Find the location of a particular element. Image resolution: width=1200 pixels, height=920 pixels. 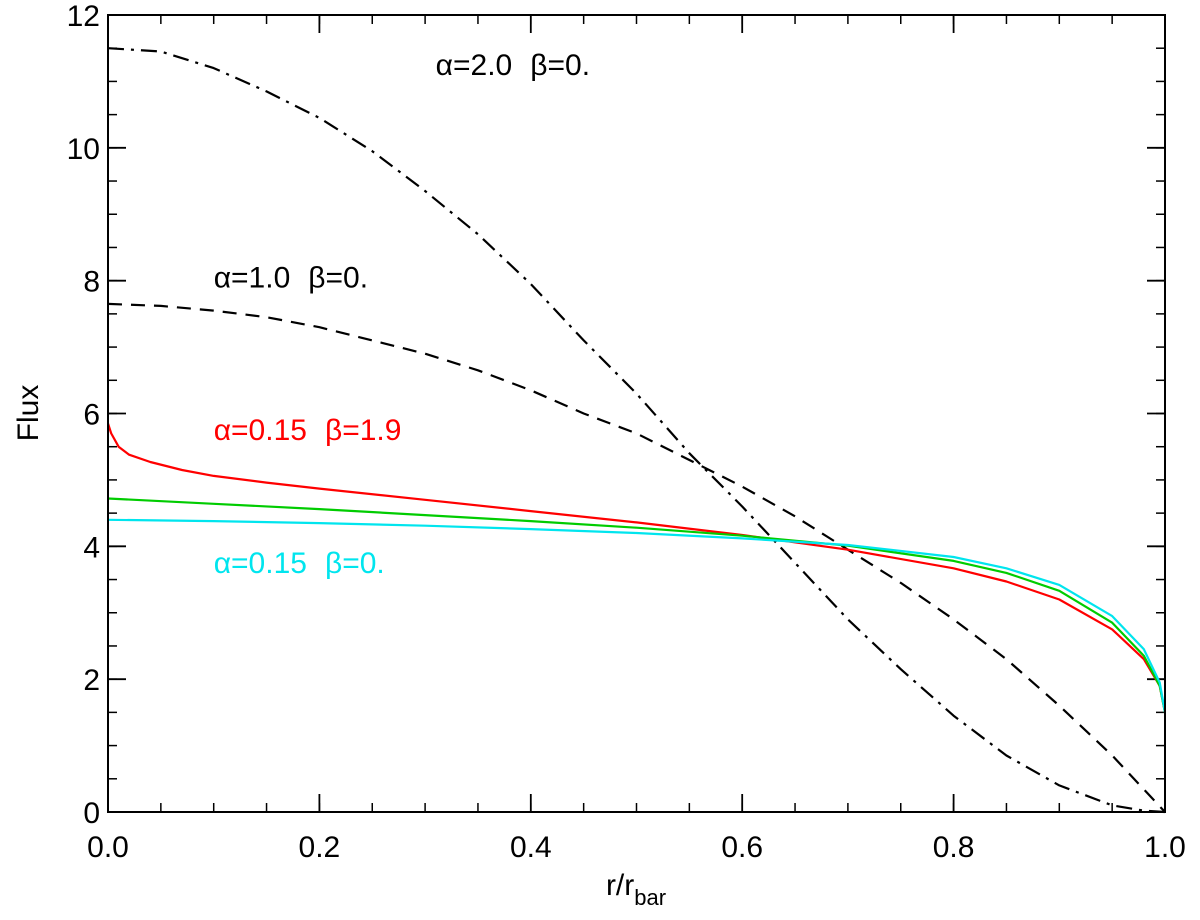

y-tick-label: 8 is located at coordinates (91, 282).